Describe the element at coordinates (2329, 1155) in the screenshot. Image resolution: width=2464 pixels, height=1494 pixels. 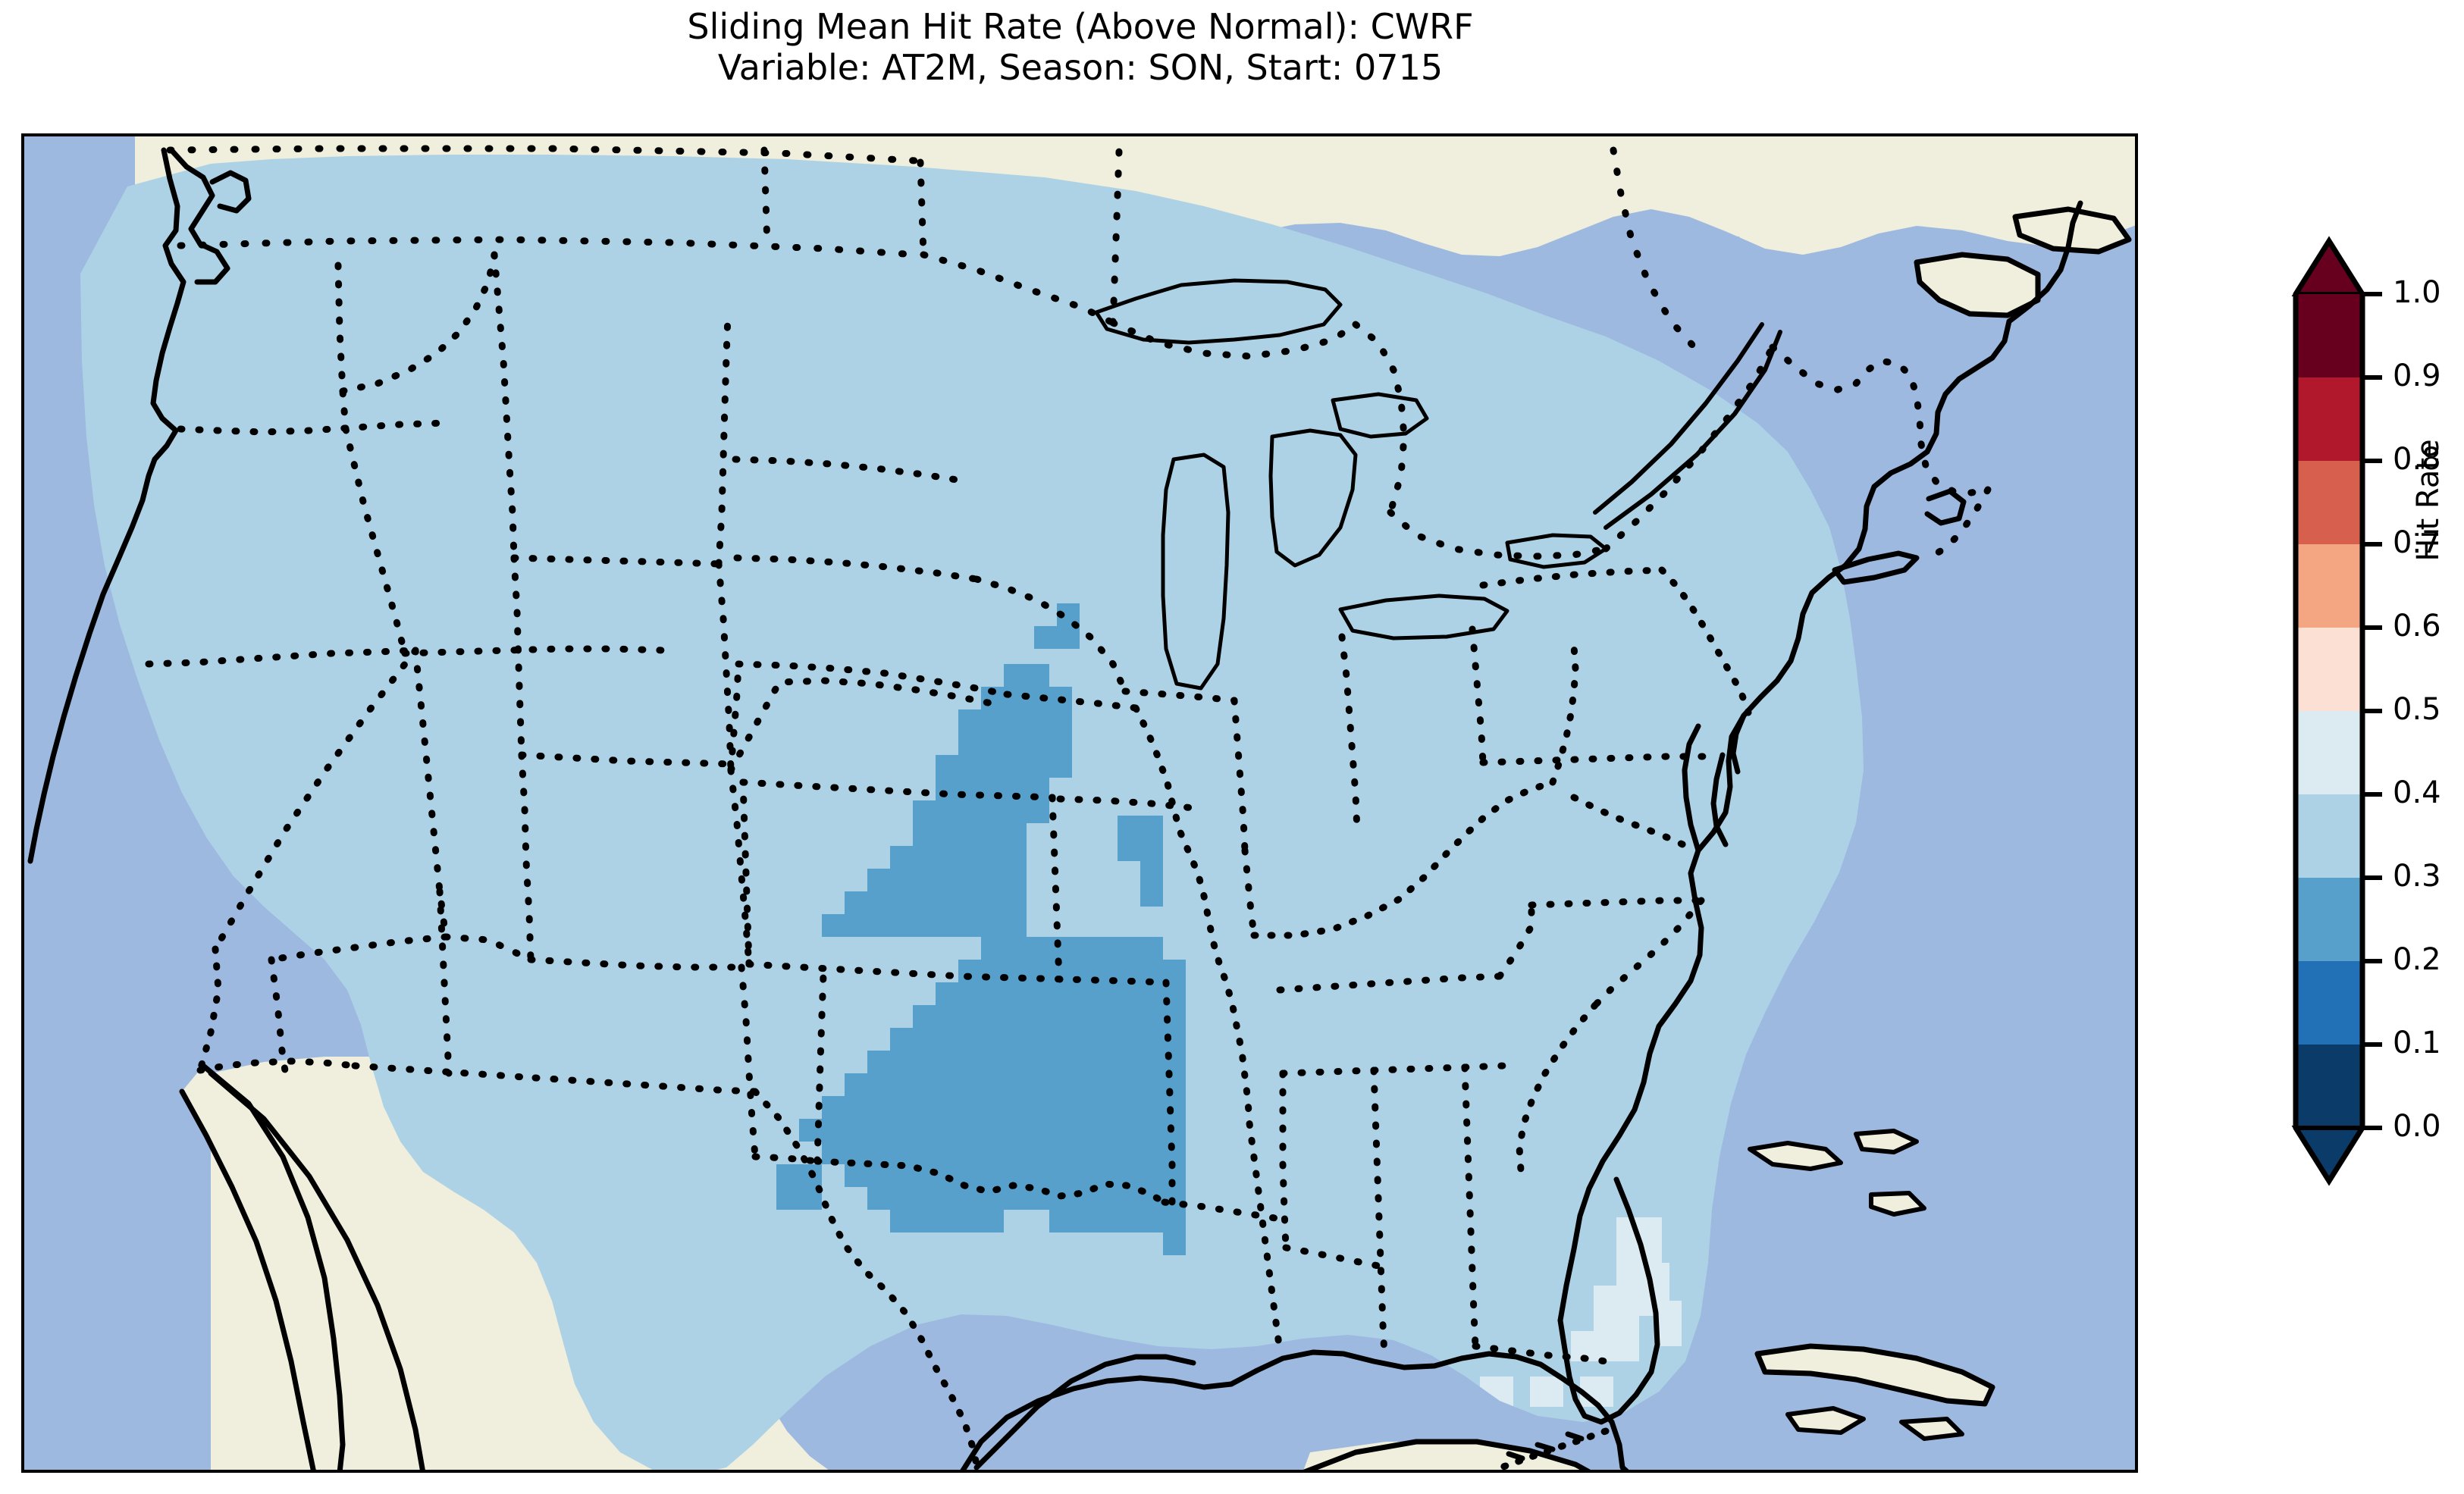
I see `colorbar-under-arrow` at that location.